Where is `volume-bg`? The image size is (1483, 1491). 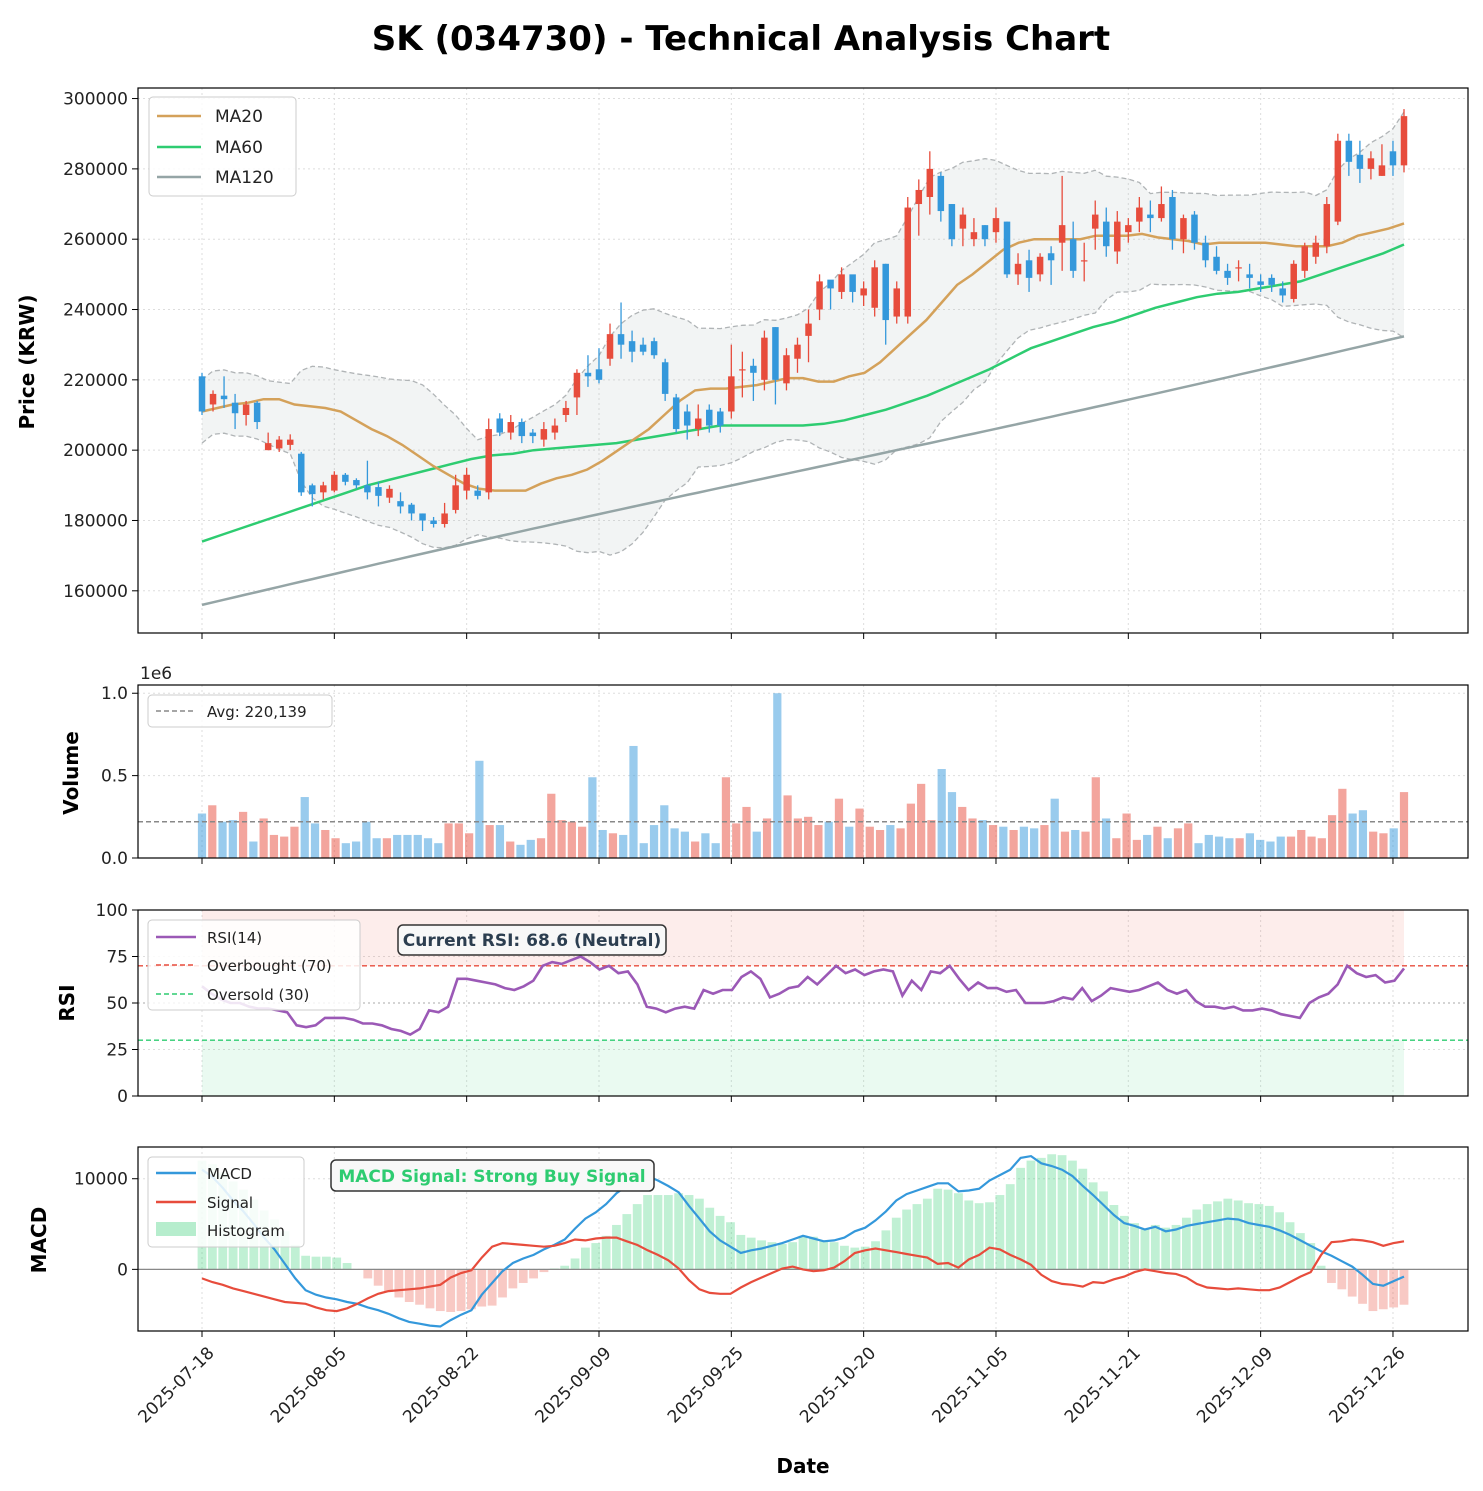
volume-bg is located at coordinates (803, 771).